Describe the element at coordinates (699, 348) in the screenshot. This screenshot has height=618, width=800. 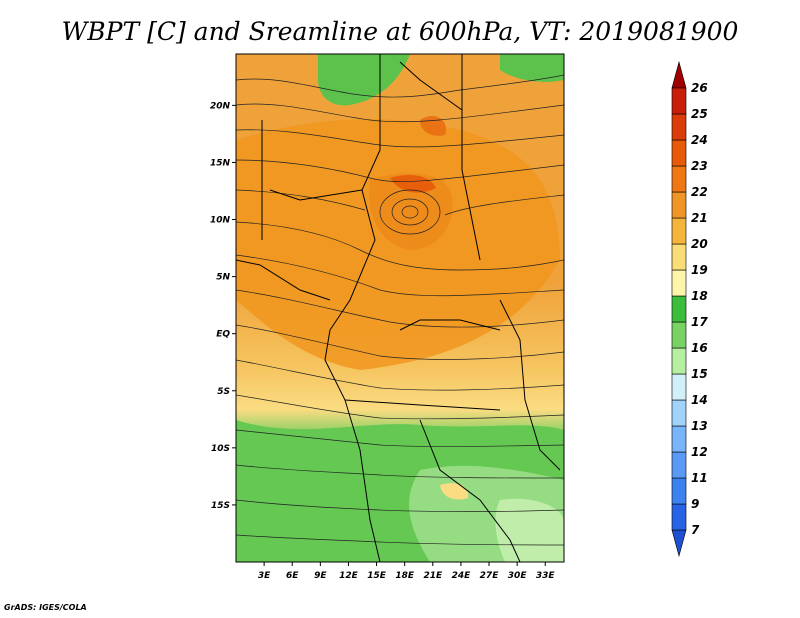
I see `colorbar-label: 16` at that location.